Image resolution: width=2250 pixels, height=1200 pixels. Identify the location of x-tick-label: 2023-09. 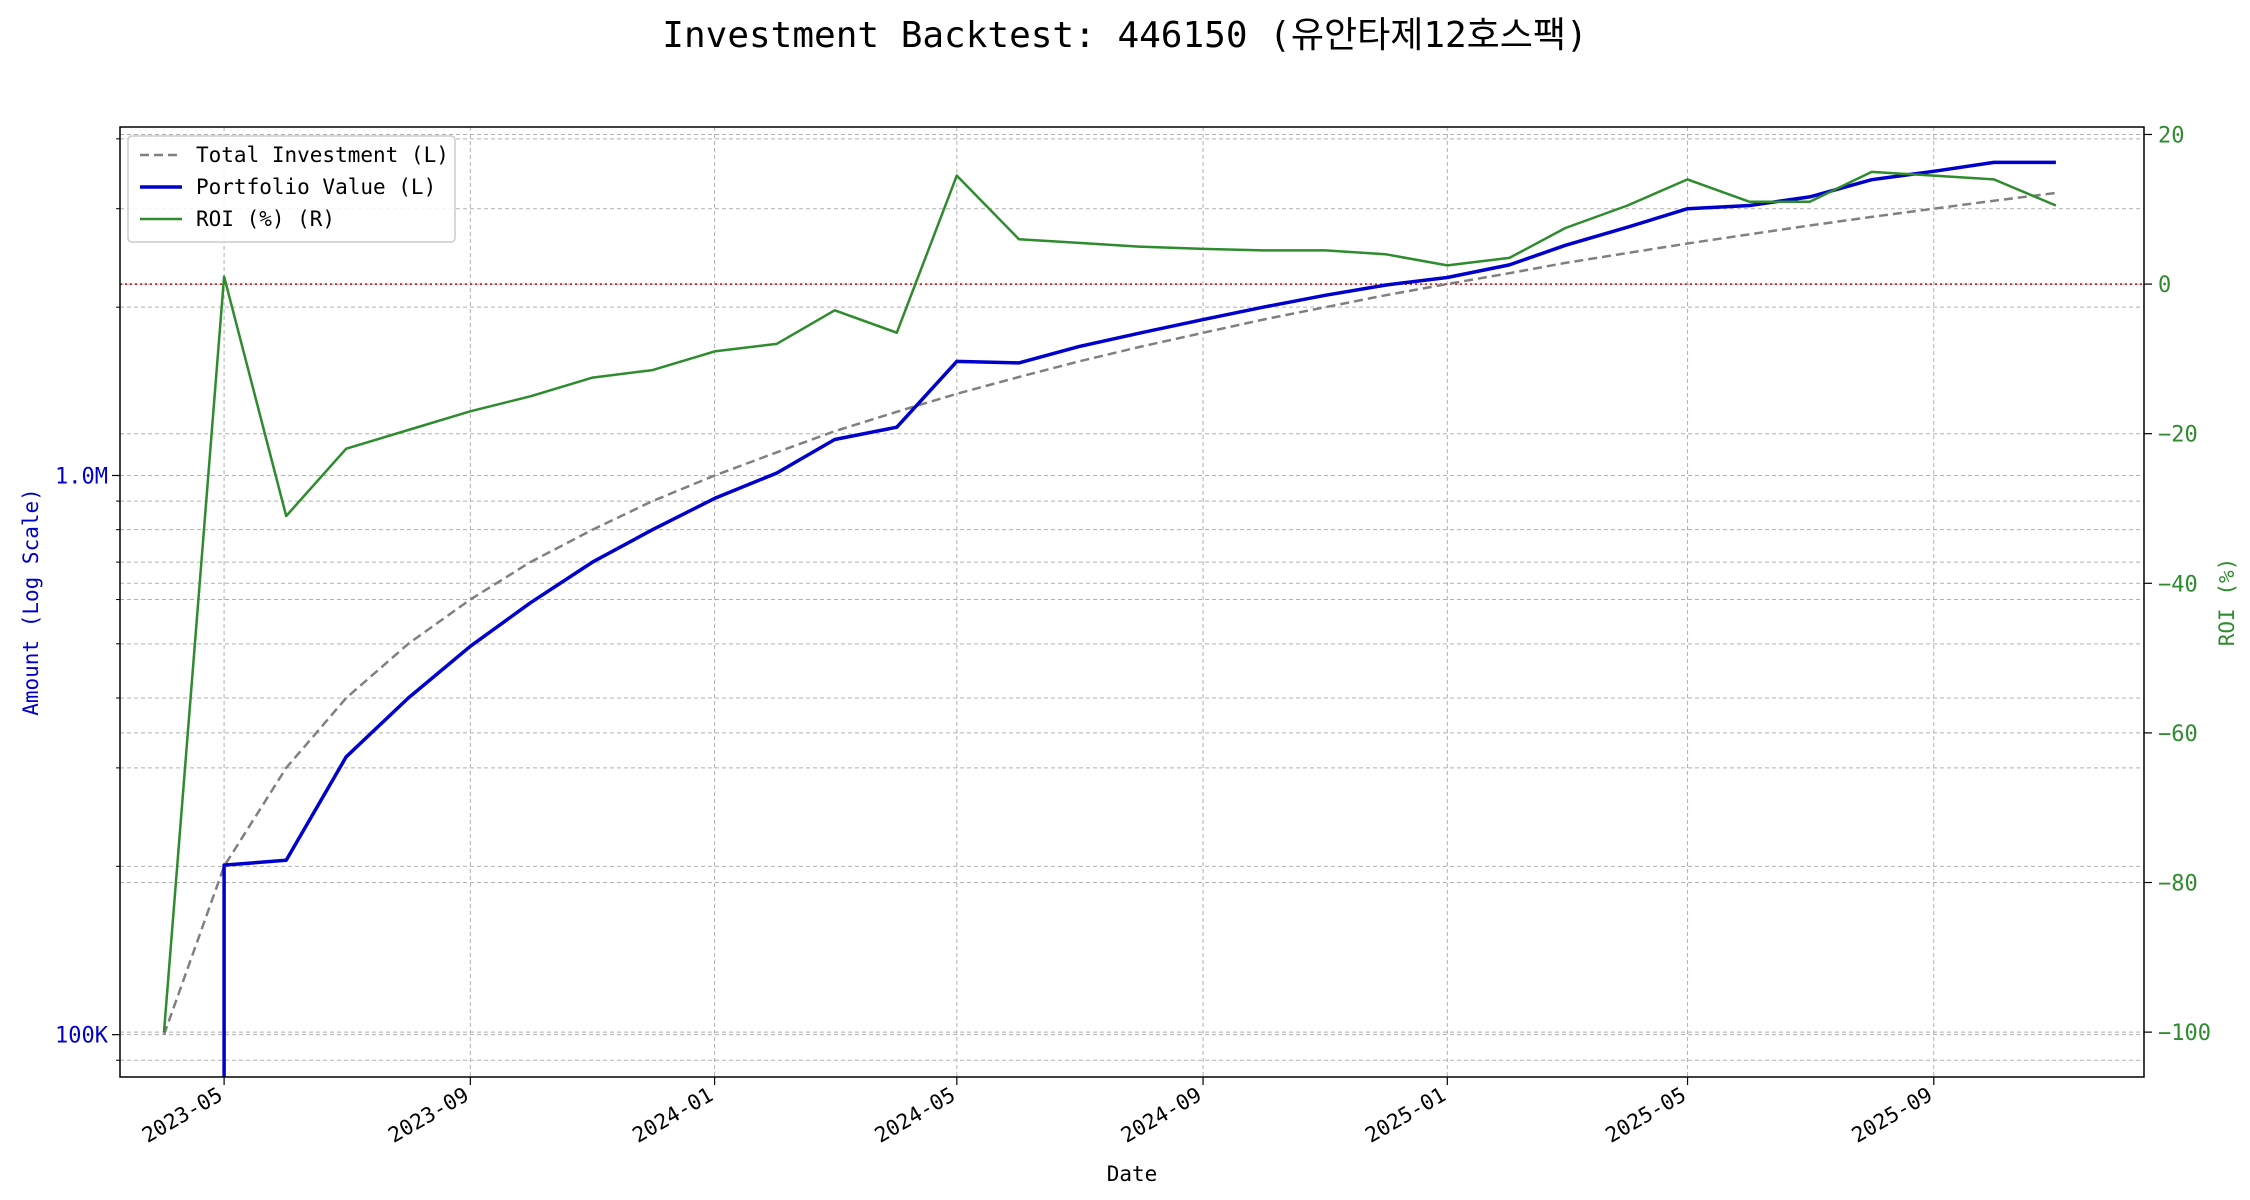
(428, 1115).